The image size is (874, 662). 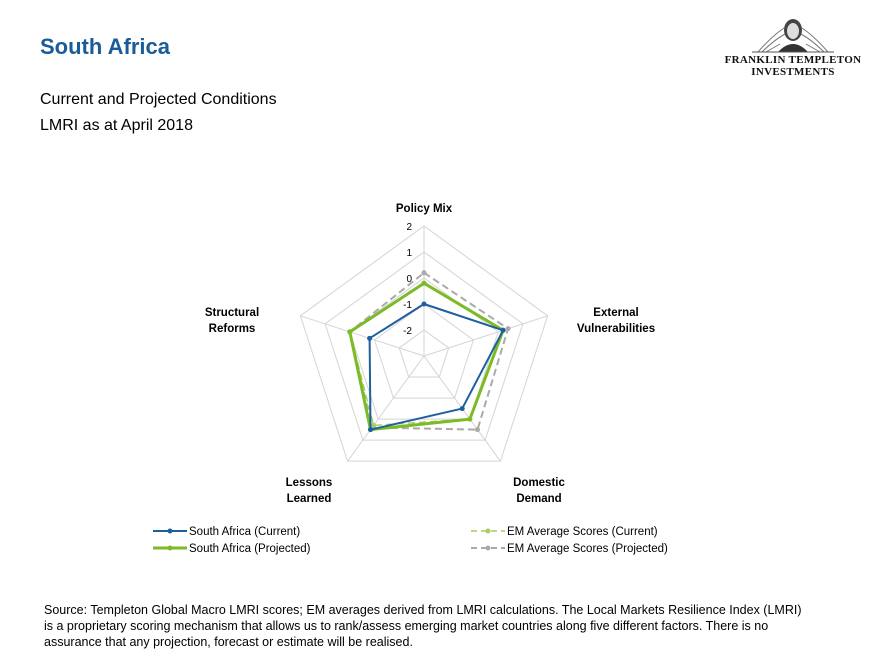 What do you see at coordinates (587, 549) in the screenshot?
I see `legend-label: EM Average Scores (Projected)` at bounding box center [587, 549].